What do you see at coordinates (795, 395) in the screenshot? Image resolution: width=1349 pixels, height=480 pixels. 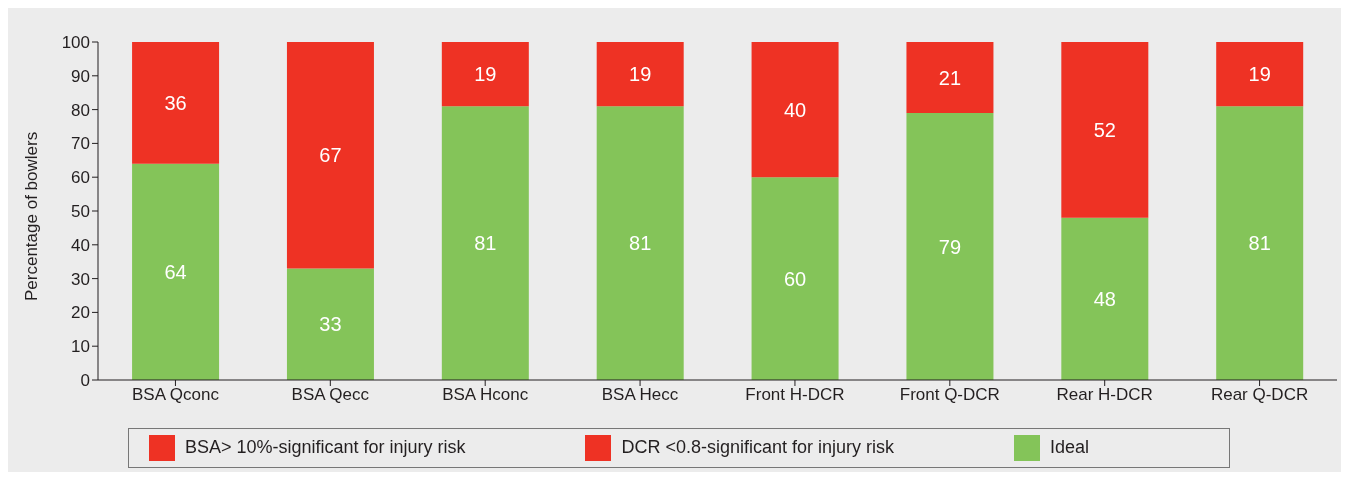 I see `x-tick-label: Front H-DCR` at bounding box center [795, 395].